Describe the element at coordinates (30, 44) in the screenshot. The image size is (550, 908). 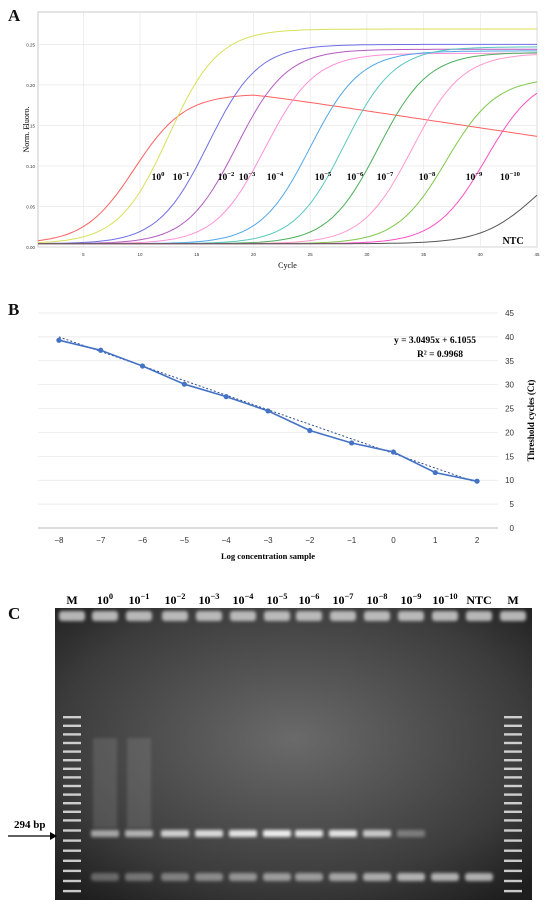
I see `y-tick-label: 0.25` at that location.